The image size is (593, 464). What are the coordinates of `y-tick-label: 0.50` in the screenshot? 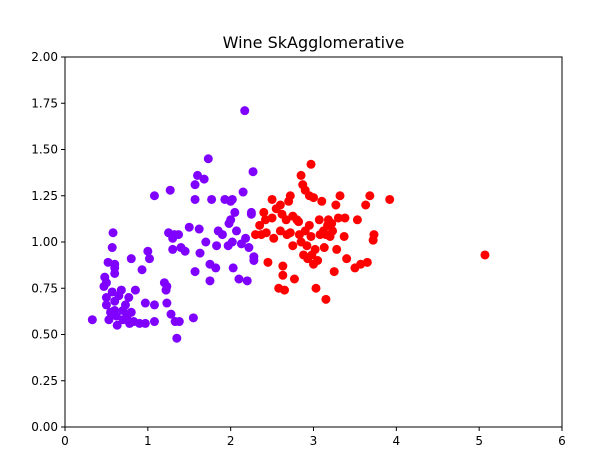 It's located at (44, 335).